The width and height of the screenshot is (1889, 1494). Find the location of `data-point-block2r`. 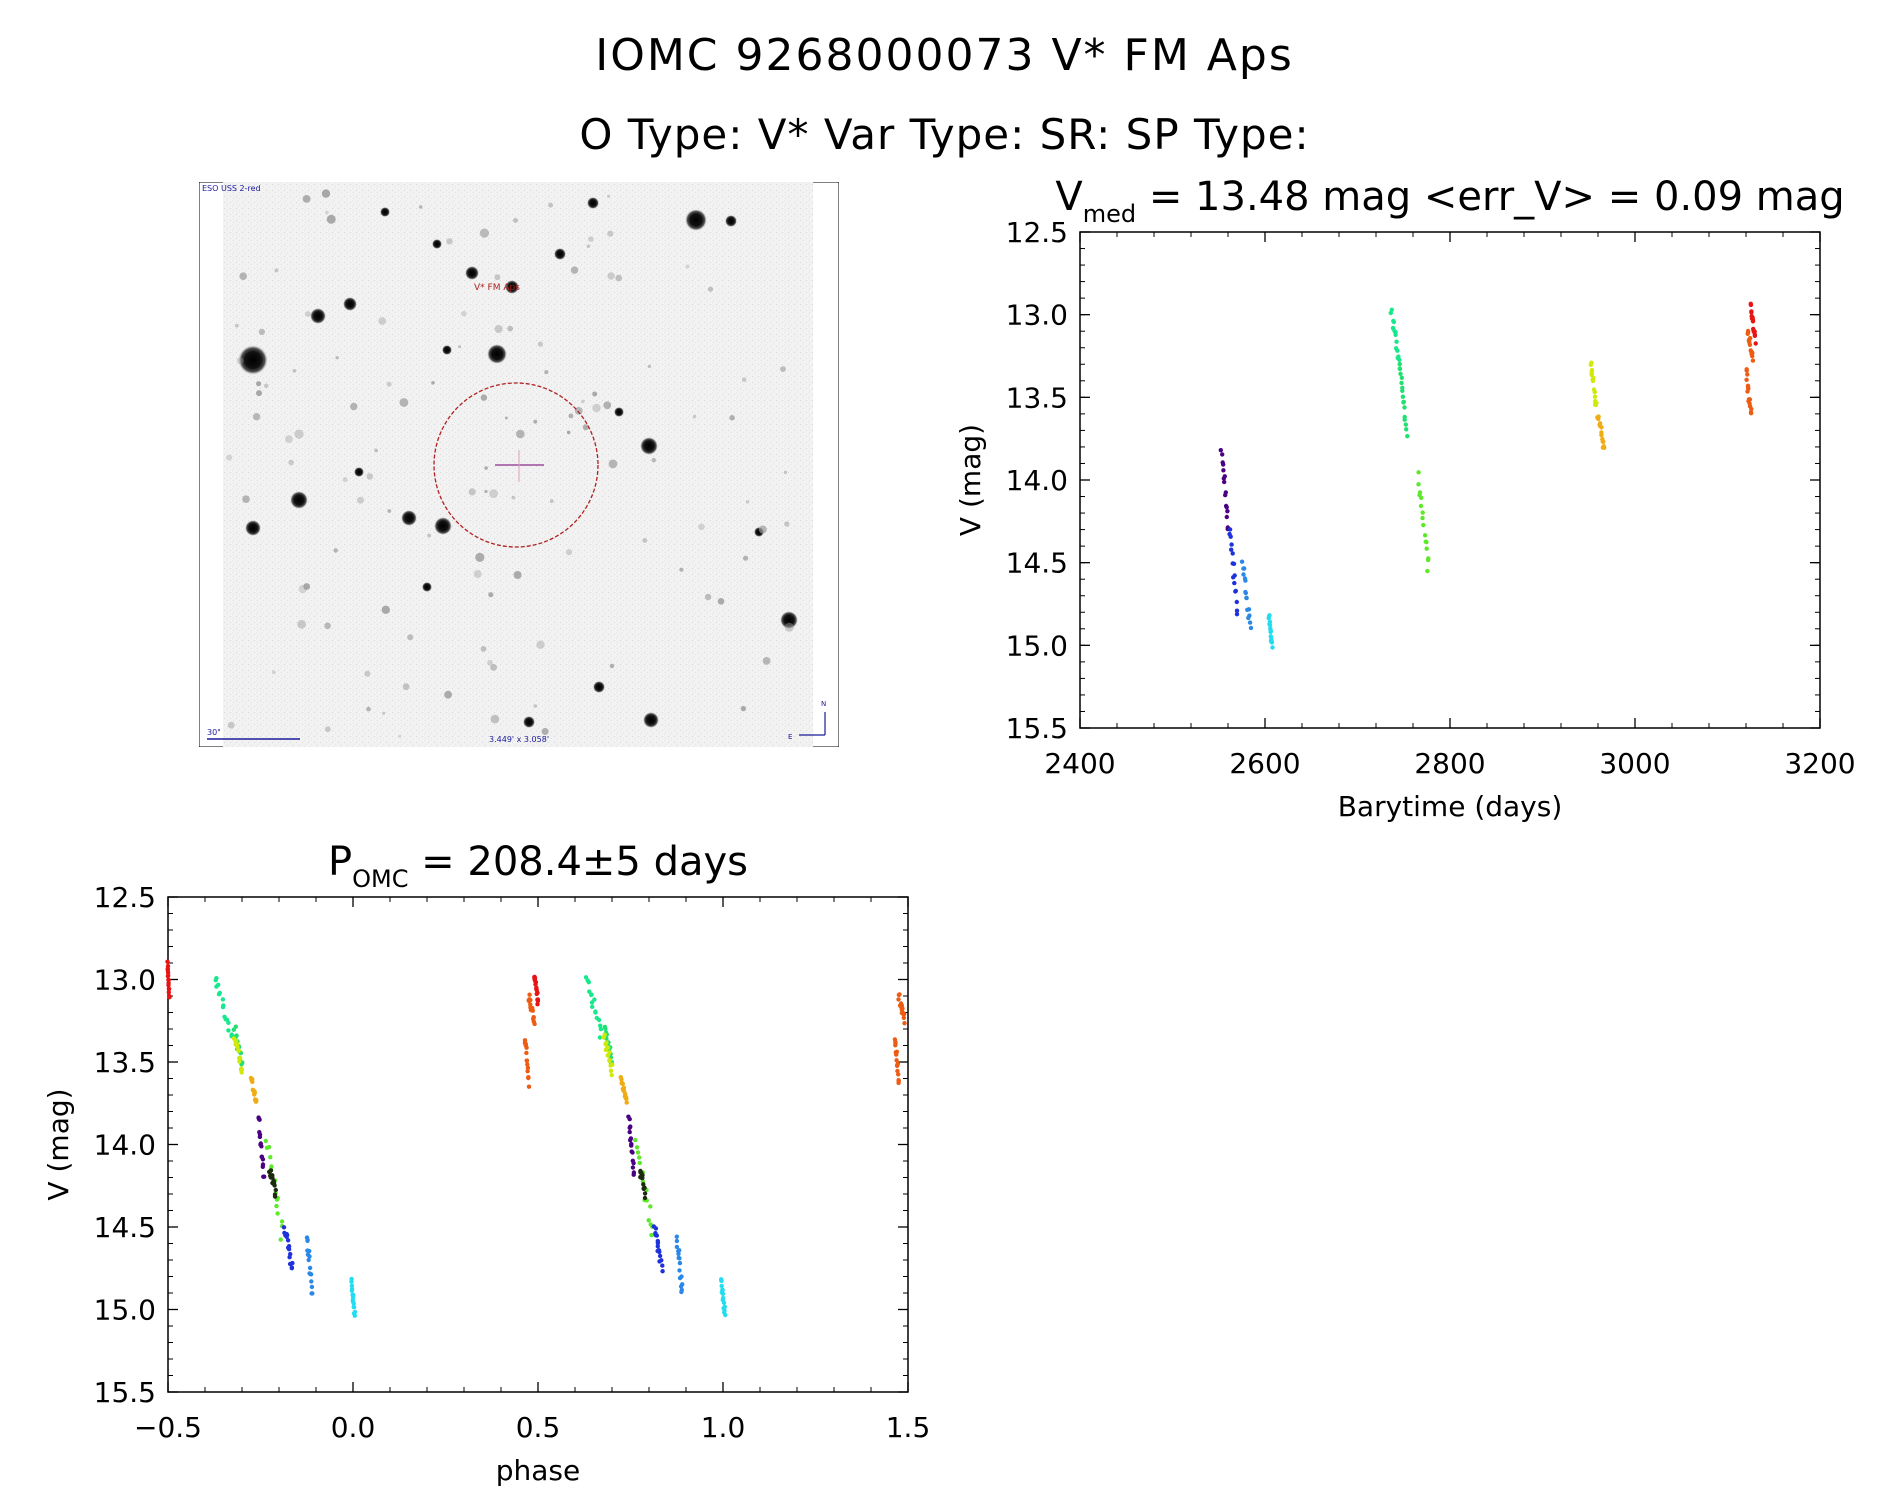

data-point-block2r is located at coordinates (658, 1243).